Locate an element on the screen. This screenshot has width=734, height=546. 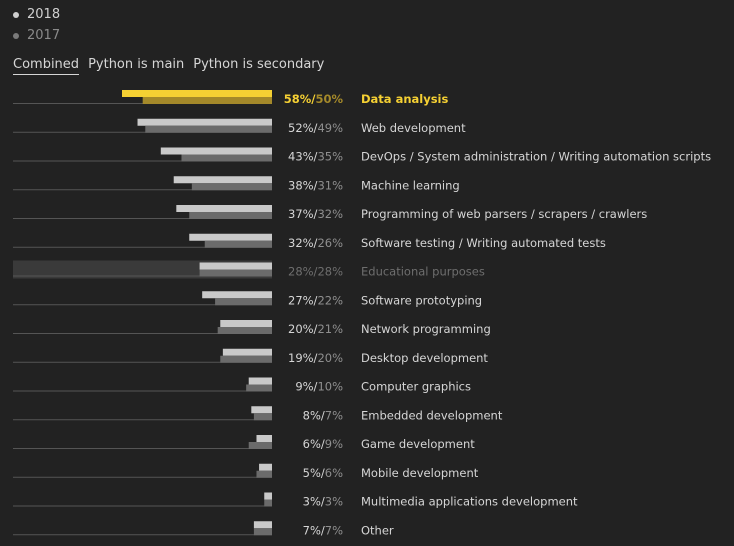
category-label: Mobile development is located at coordinates (420, 473).